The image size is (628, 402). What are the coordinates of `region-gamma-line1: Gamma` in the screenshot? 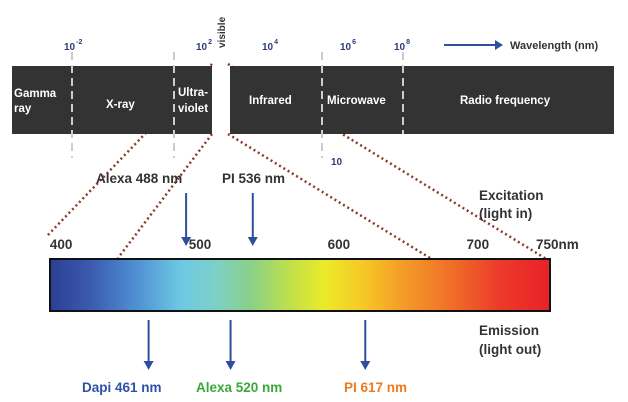 It's located at (35, 94).